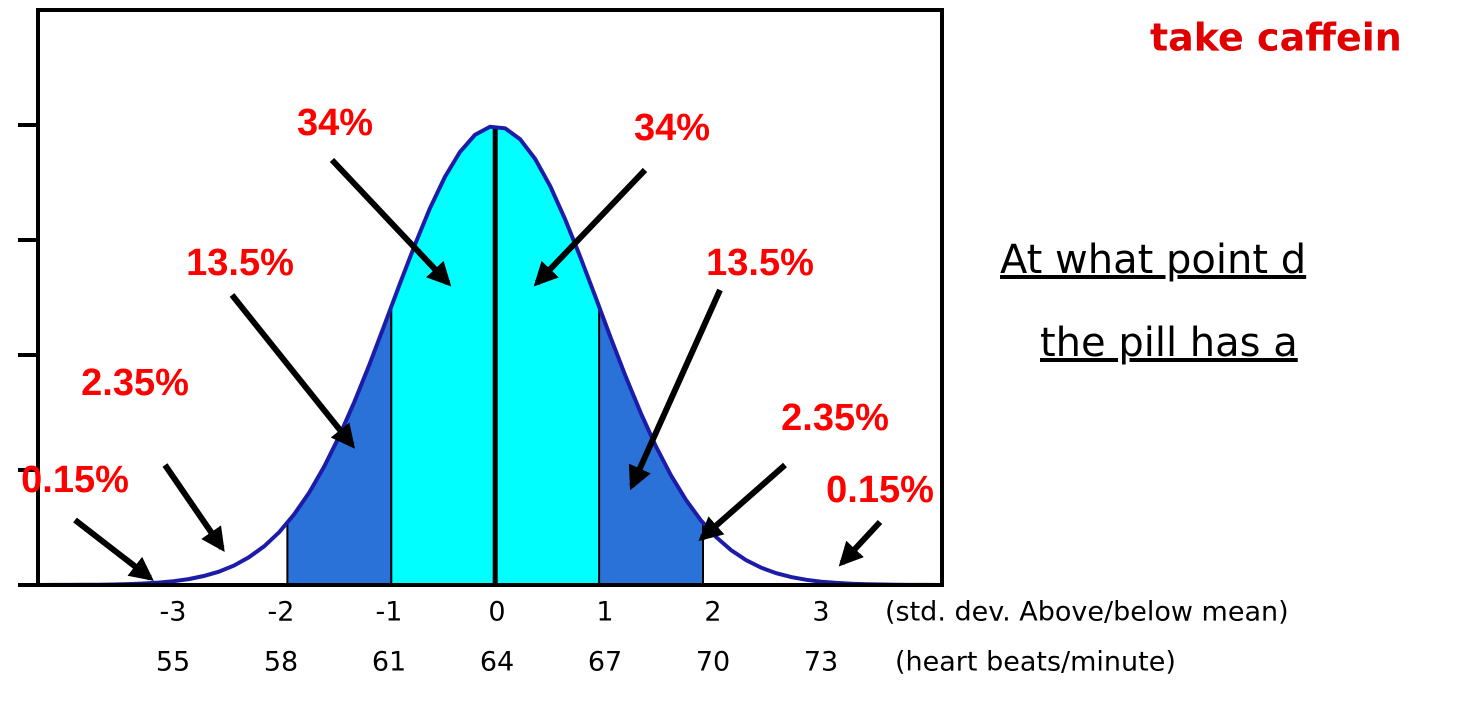 The height and width of the screenshot is (709, 1472). What do you see at coordinates (1276, 38) in the screenshot?
I see `heading: take caffein` at bounding box center [1276, 38].